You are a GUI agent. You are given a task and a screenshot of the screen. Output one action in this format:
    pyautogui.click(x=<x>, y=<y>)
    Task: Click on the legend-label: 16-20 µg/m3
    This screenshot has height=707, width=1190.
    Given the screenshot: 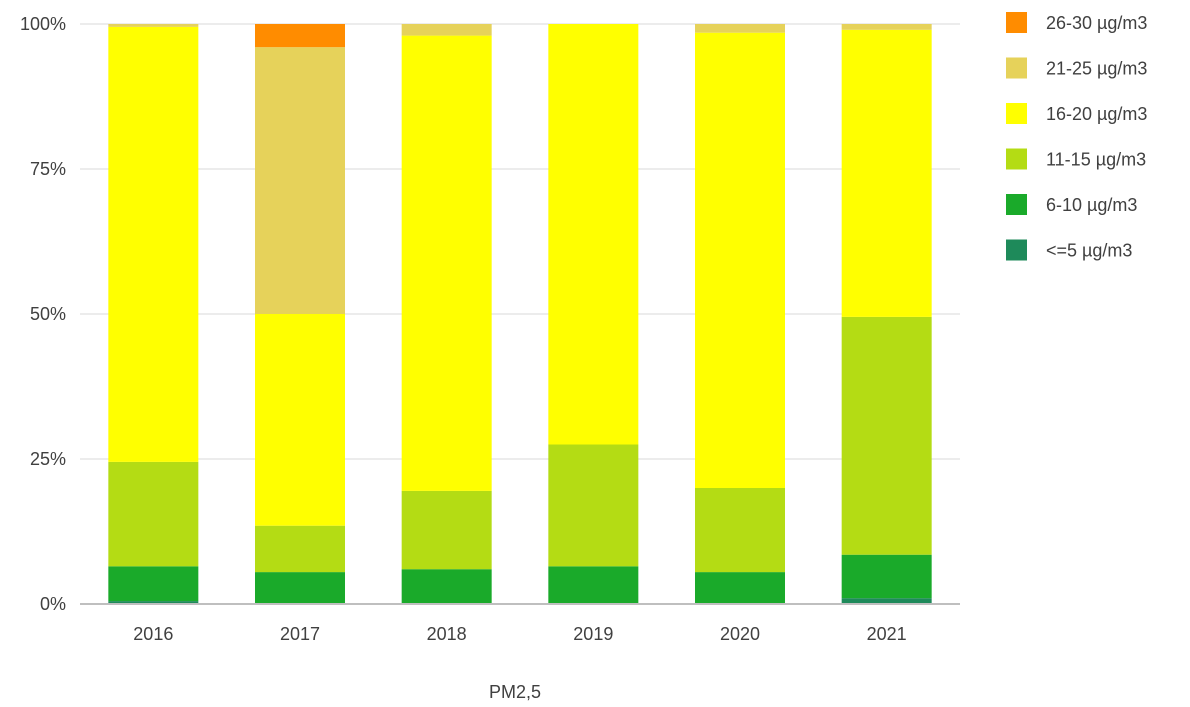 What is the action you would take?
    pyautogui.click(x=1096, y=114)
    